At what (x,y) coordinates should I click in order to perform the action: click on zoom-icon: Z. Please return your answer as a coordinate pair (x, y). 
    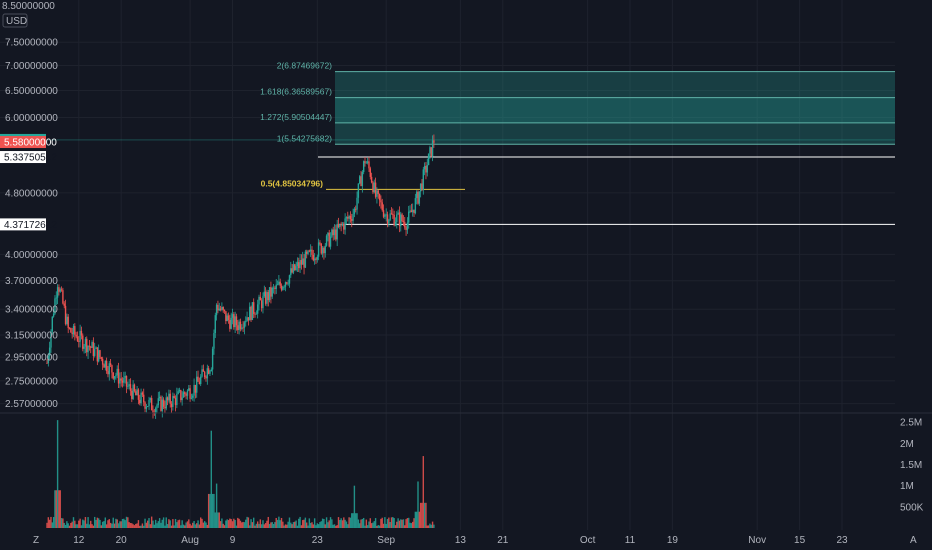
    Looking at the image, I should click on (36, 540).